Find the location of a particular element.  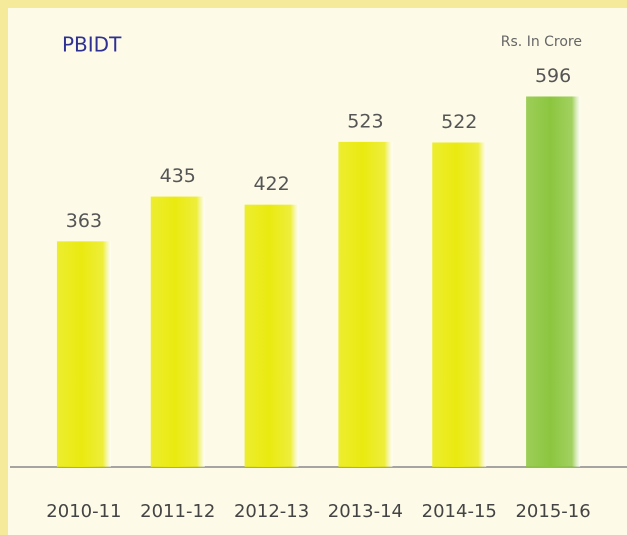

value-label: 596 is located at coordinates (553, 76).